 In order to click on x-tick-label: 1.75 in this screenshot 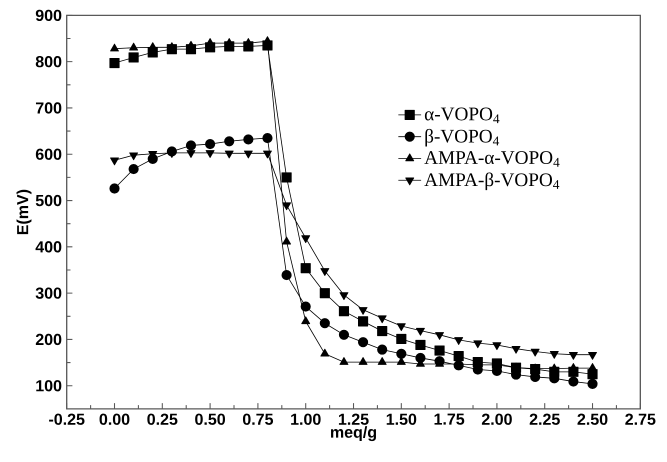, I will do `click(449, 419)`.